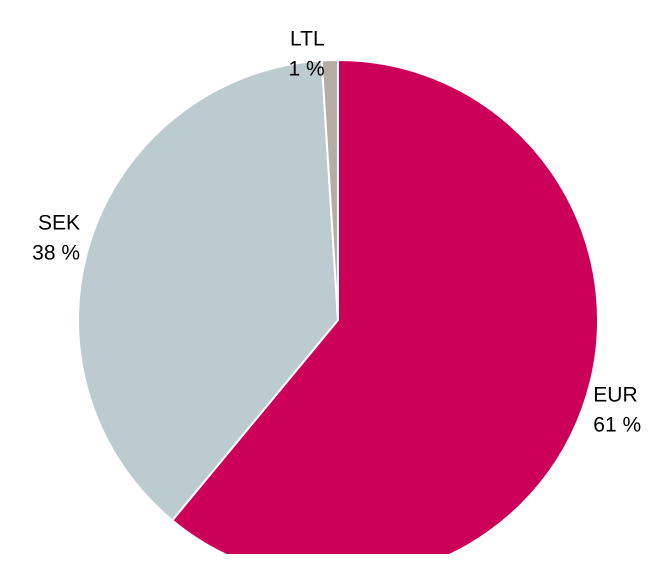  I want to click on slice-label: EUR, so click(615, 395).